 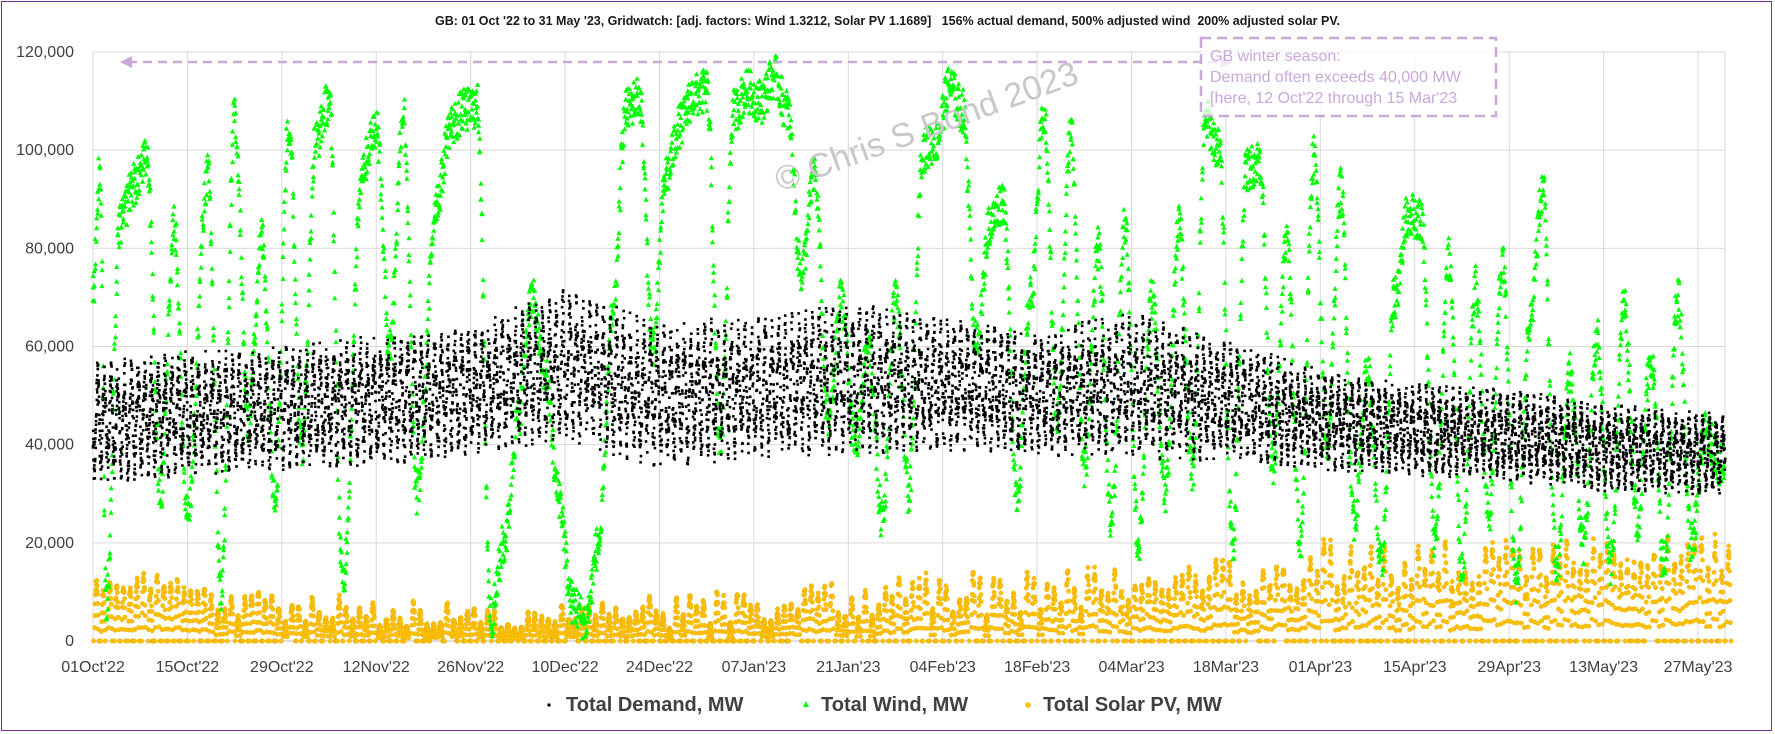 What do you see at coordinates (1415, 667) in the screenshot?
I see `x-tick-label: 15Apr'23` at bounding box center [1415, 667].